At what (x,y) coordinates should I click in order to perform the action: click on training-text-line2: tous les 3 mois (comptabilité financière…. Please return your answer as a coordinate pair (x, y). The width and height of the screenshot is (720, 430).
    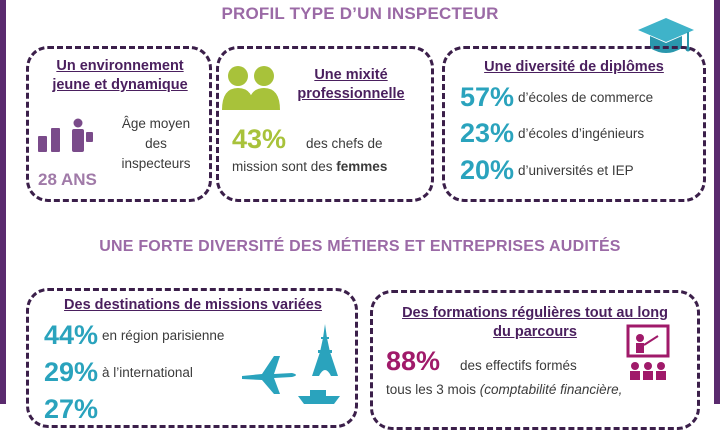
    Looking at the image, I should click on (504, 390).